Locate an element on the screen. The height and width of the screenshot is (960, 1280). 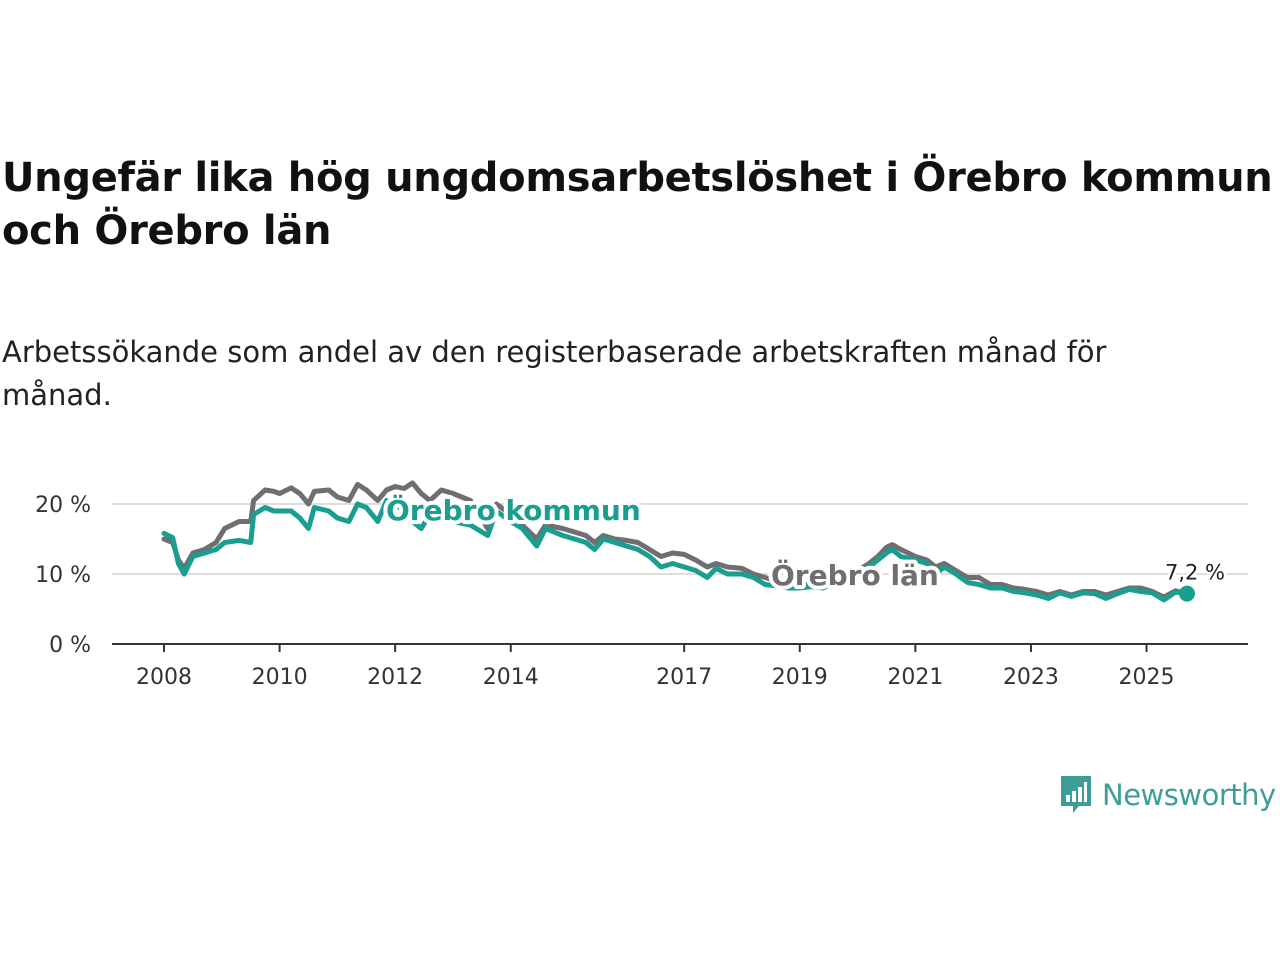
series-line-kommun is located at coordinates (675, 550).